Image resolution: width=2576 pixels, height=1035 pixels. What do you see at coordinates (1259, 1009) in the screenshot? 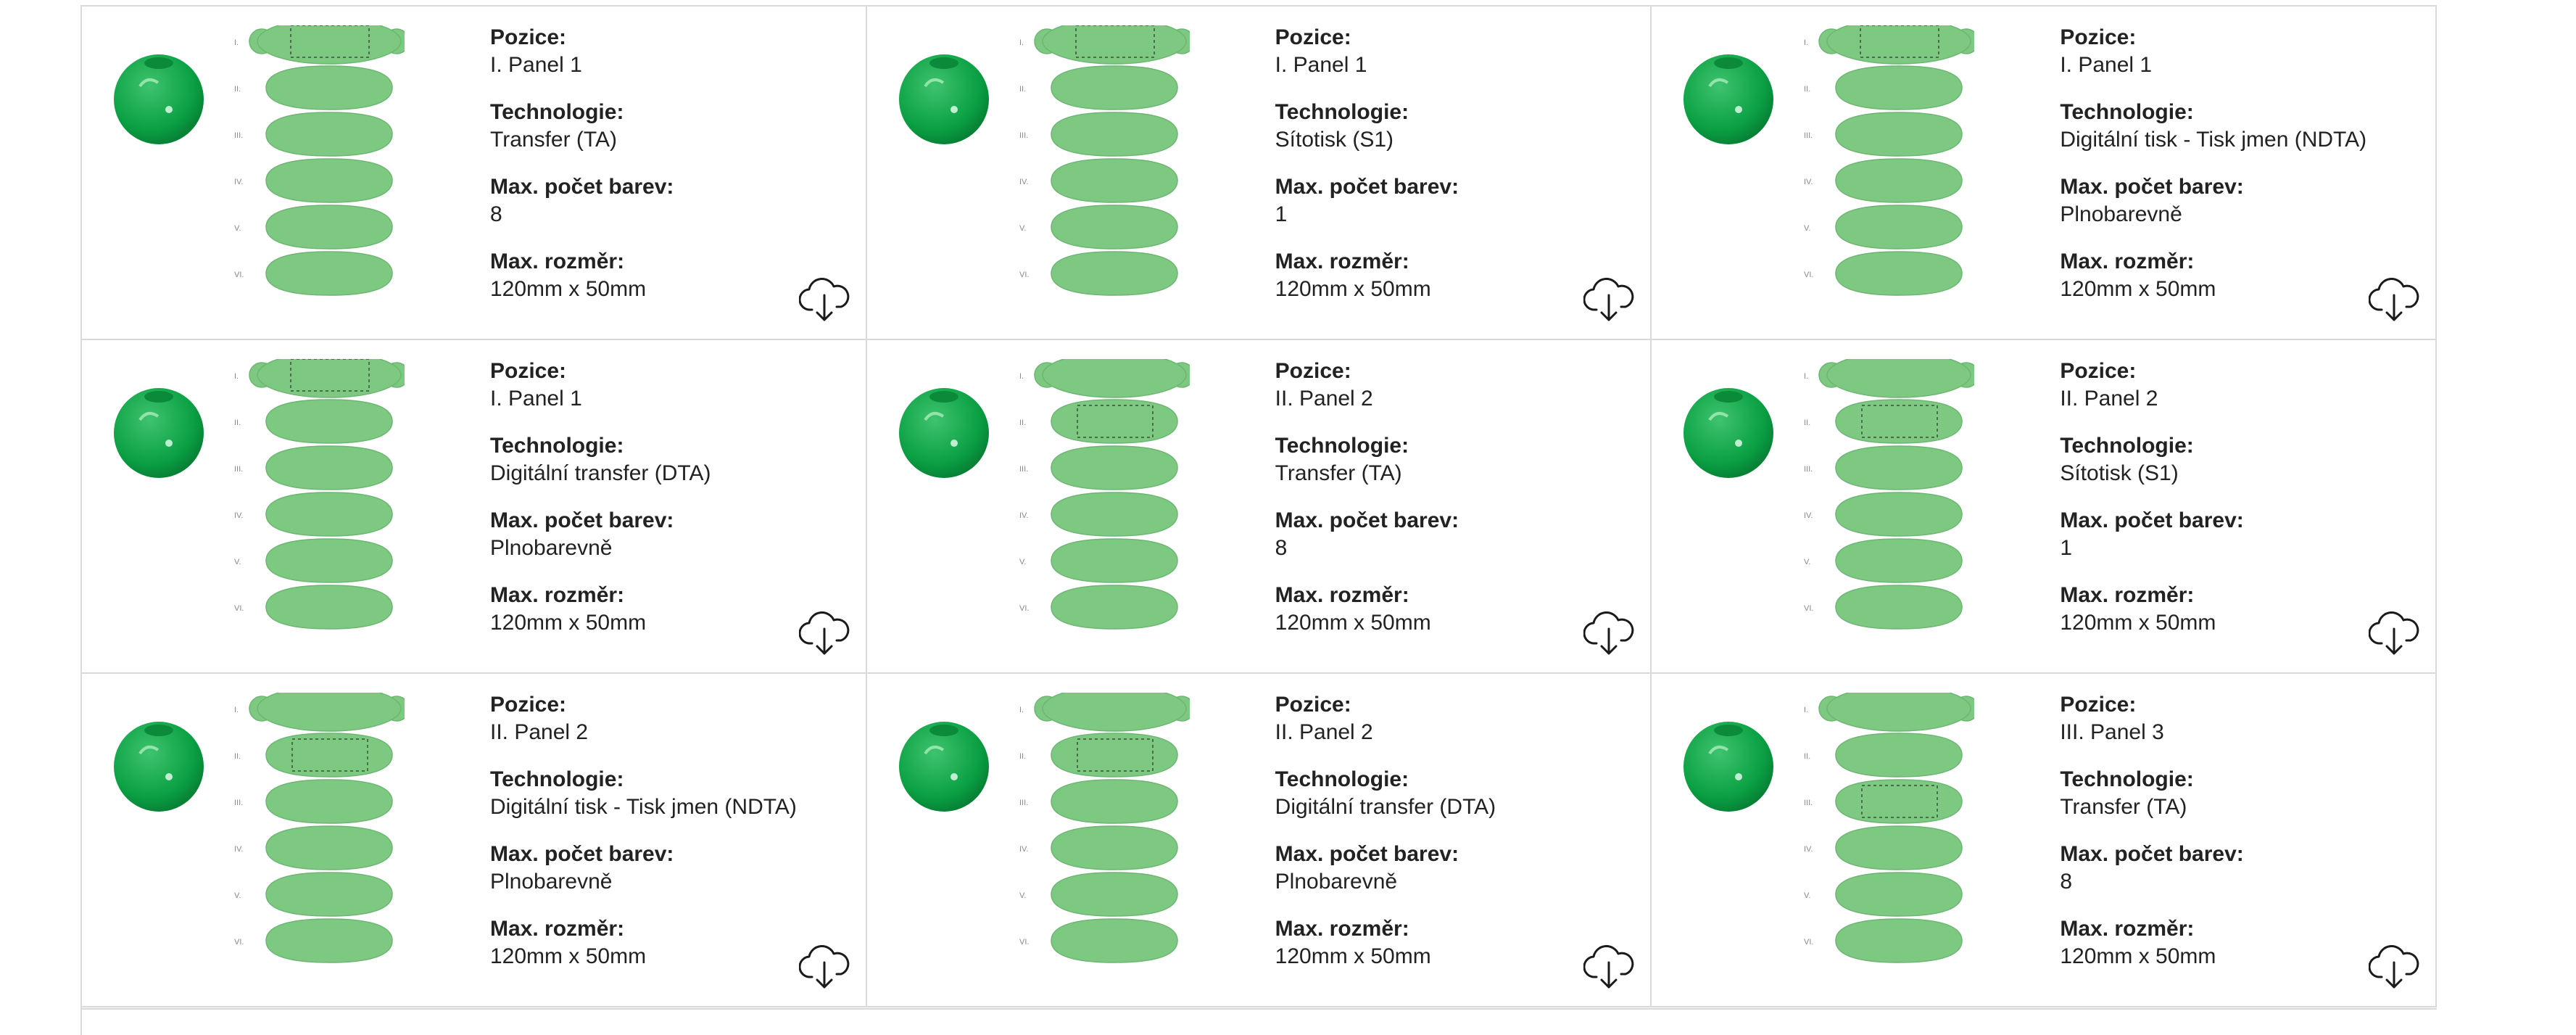
I see `grid-divider` at bounding box center [1259, 1009].